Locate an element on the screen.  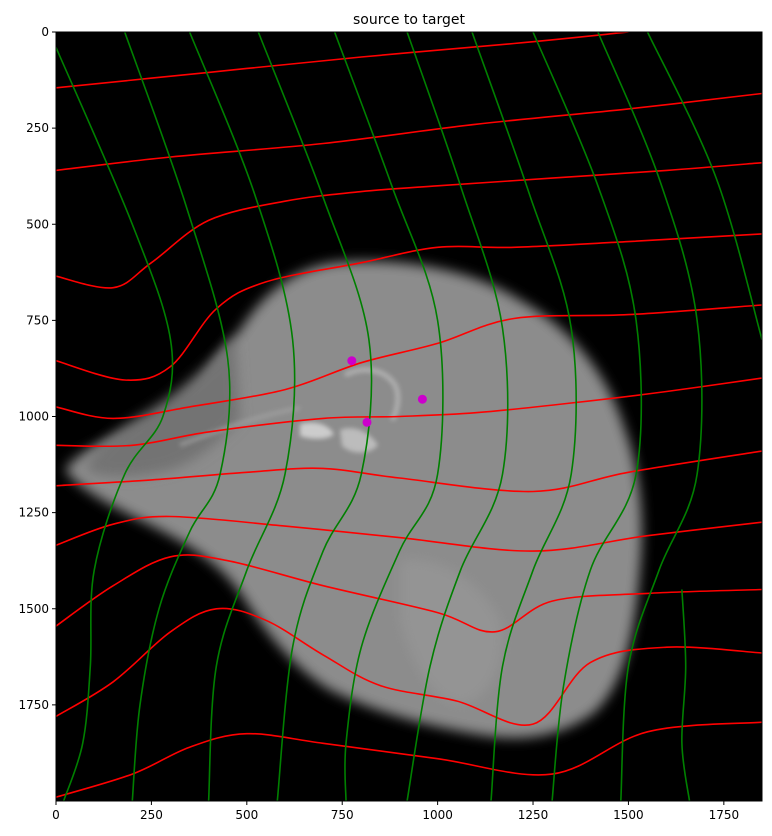
landmark-points is located at coordinates (387, 391).